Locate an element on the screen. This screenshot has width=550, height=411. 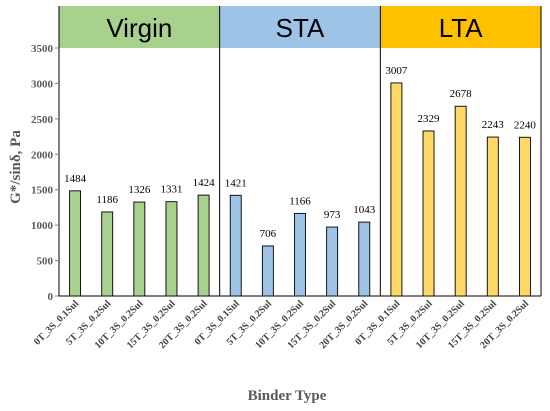
data-label: 2678 is located at coordinates (461, 94).